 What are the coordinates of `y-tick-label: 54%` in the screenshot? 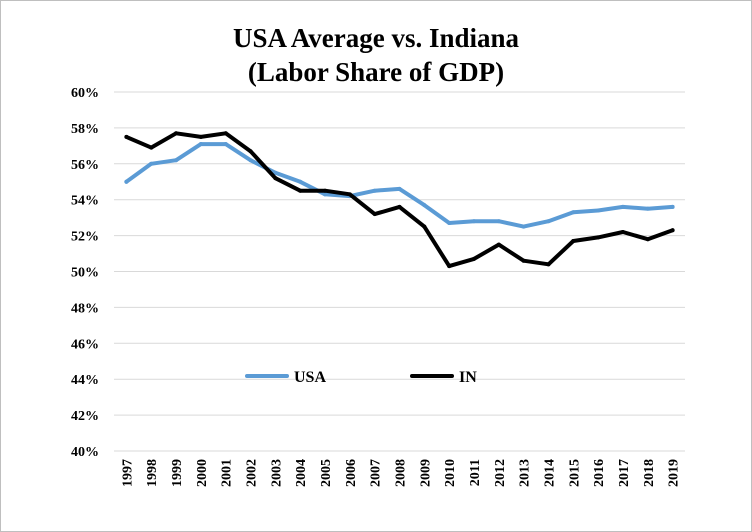 It's located at (85, 201).